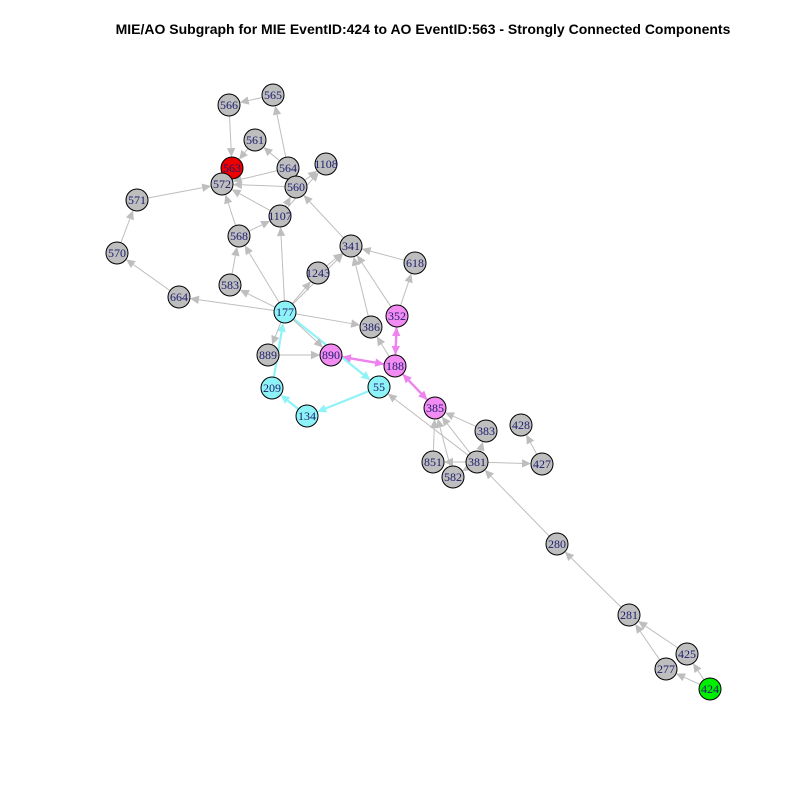  I want to click on node-583: 583, so click(230, 285).